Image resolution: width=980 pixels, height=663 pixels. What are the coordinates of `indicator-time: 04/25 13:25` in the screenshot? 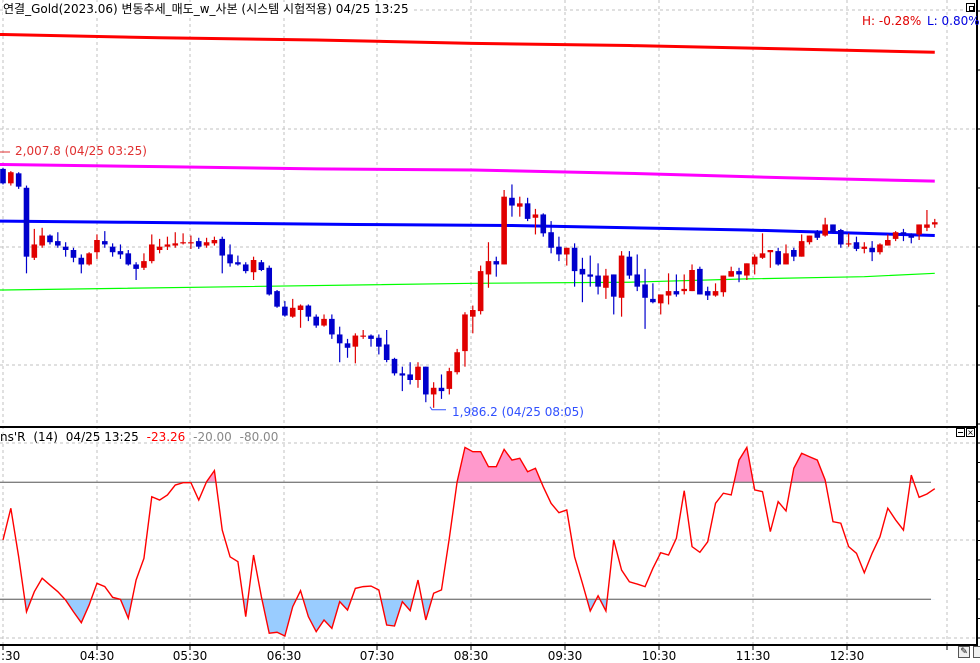 It's located at (102, 437).